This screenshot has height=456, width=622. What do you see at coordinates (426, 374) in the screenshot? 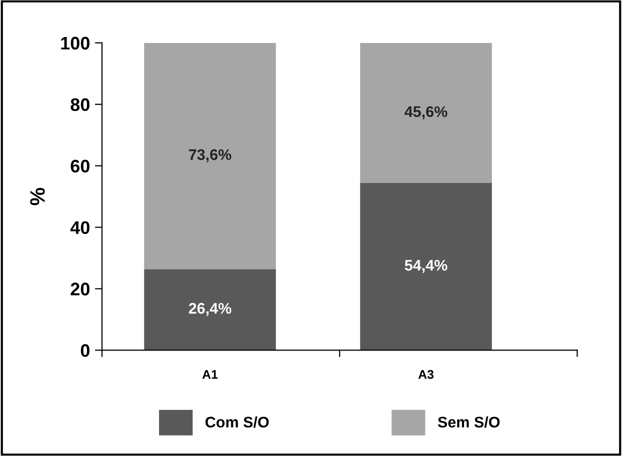
I see `x-tick-label: A3` at bounding box center [426, 374].